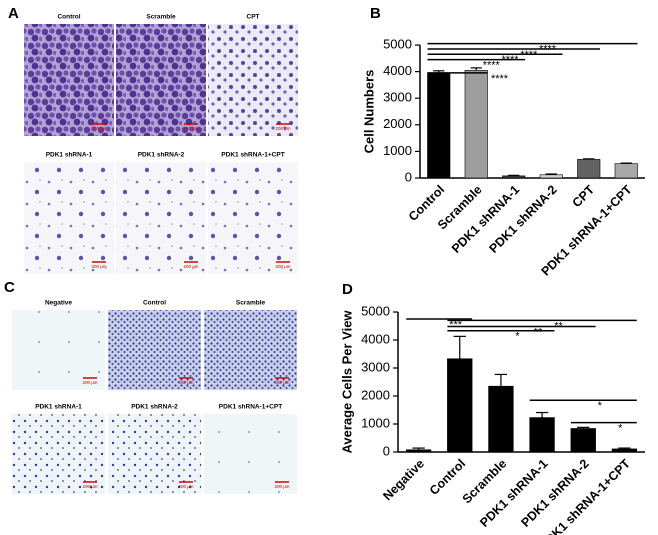  I want to click on y-axis-label: Cell Numbers, so click(368, 112).